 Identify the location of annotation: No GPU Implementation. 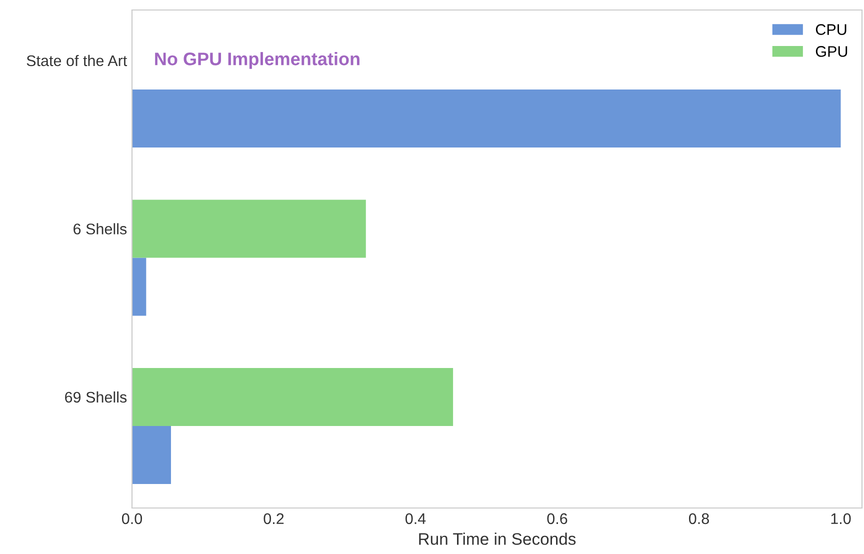
(257, 60).